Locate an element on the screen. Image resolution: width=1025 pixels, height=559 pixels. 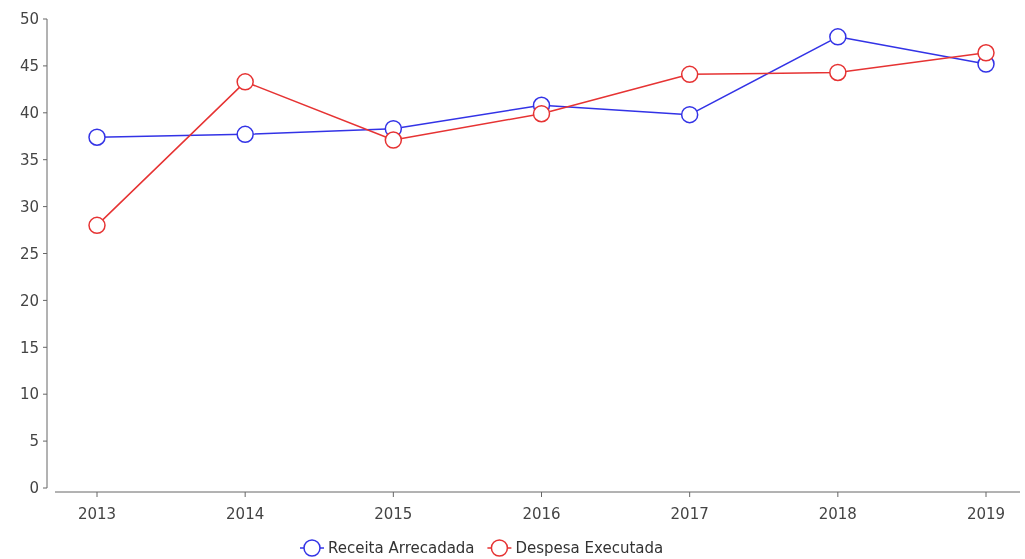
y-tick-label: 45 is located at coordinates (29, 66).